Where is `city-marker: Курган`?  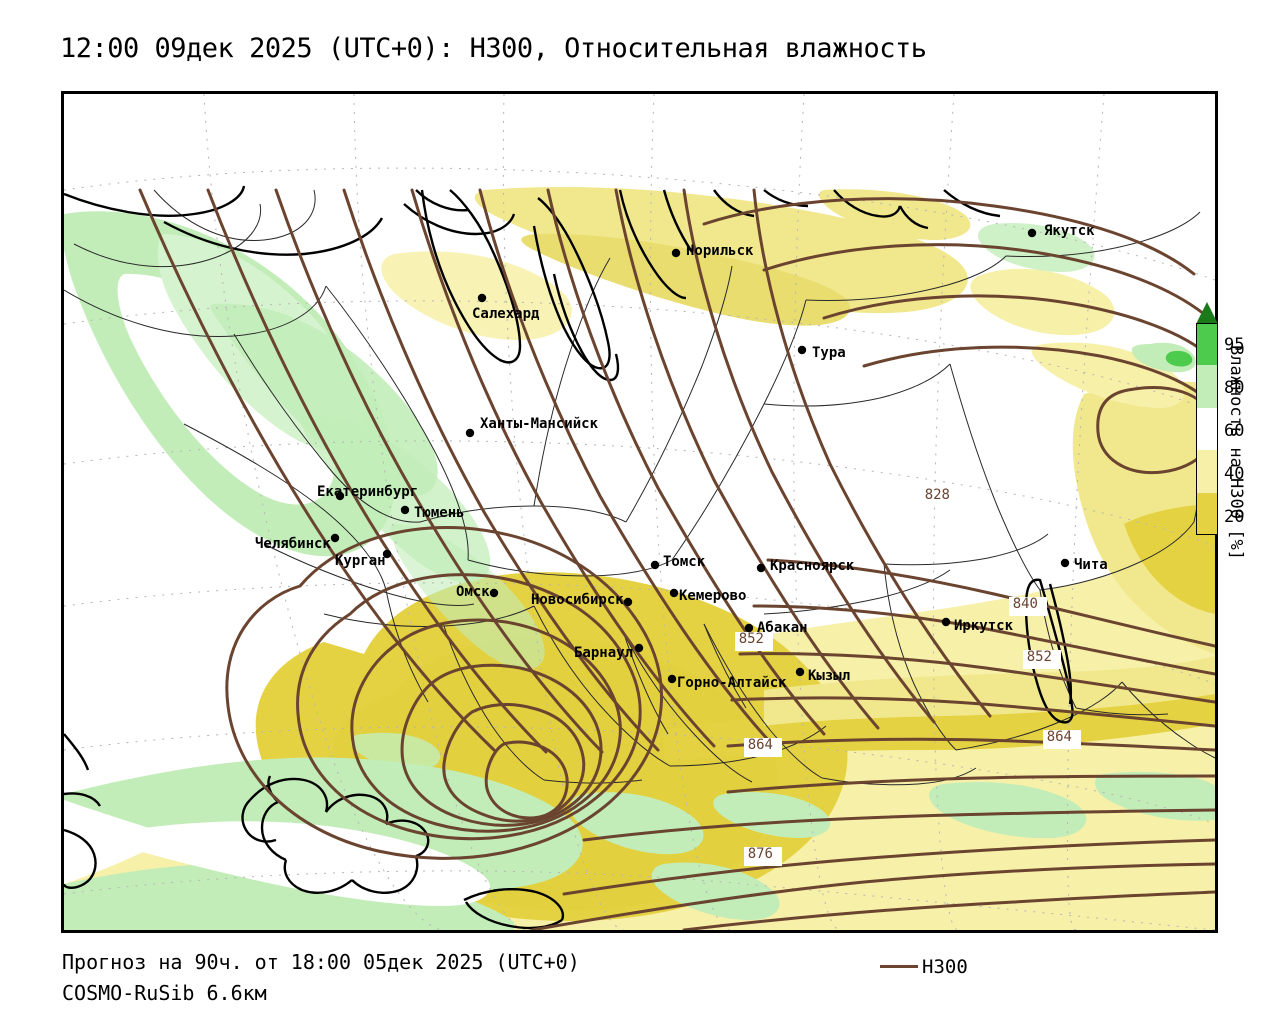
city-marker: Курган is located at coordinates (363, 559).